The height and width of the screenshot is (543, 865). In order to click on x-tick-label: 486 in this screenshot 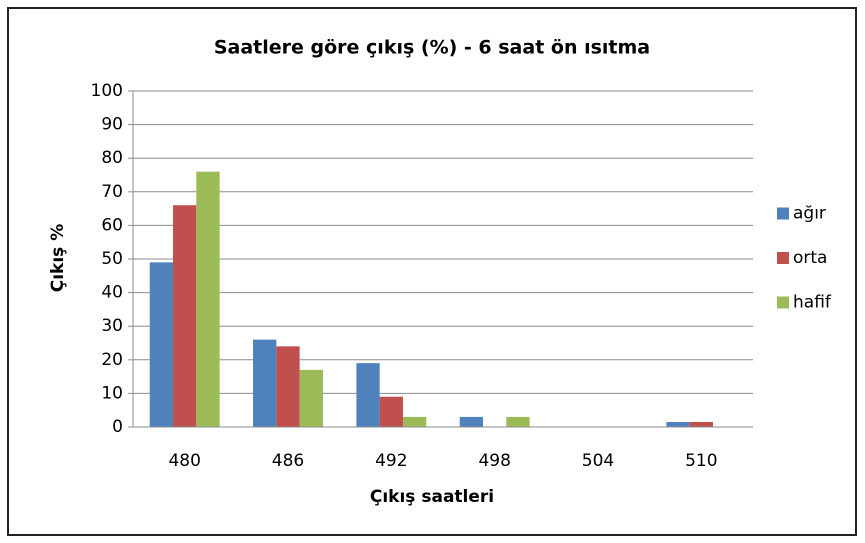, I will do `click(288, 461)`.